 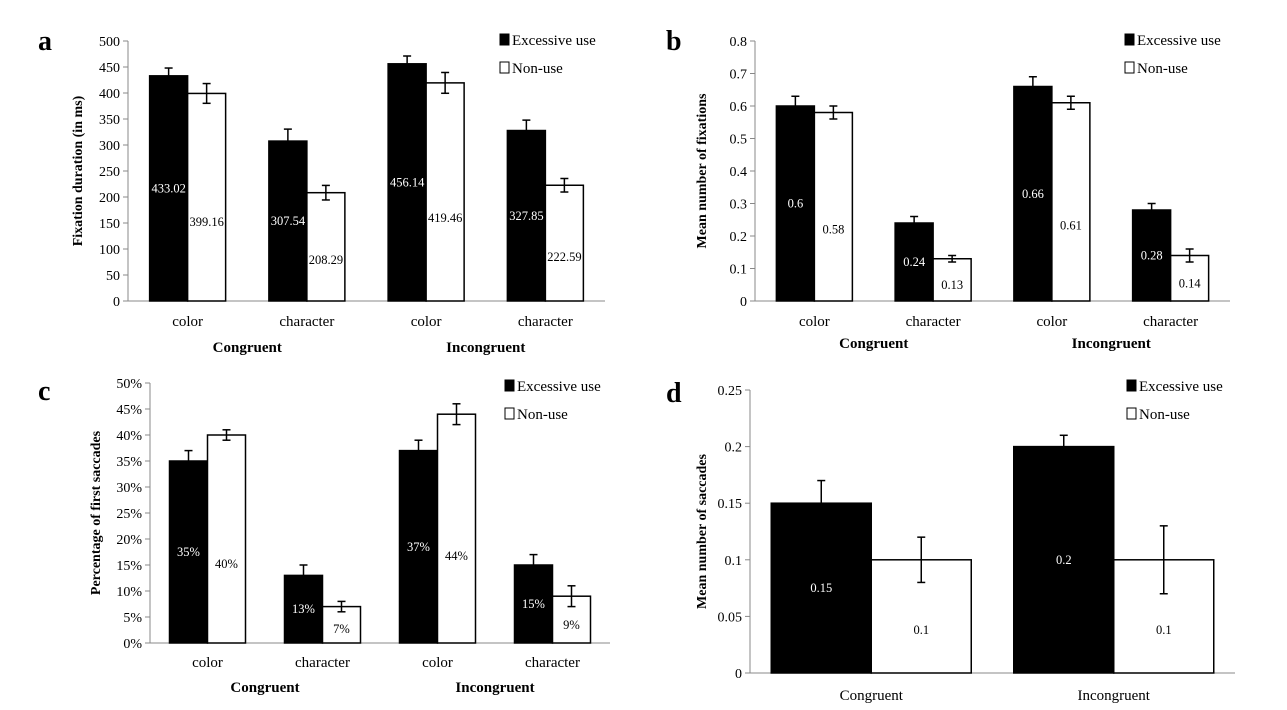 I want to click on data-label: 456.14, so click(x=407, y=182).